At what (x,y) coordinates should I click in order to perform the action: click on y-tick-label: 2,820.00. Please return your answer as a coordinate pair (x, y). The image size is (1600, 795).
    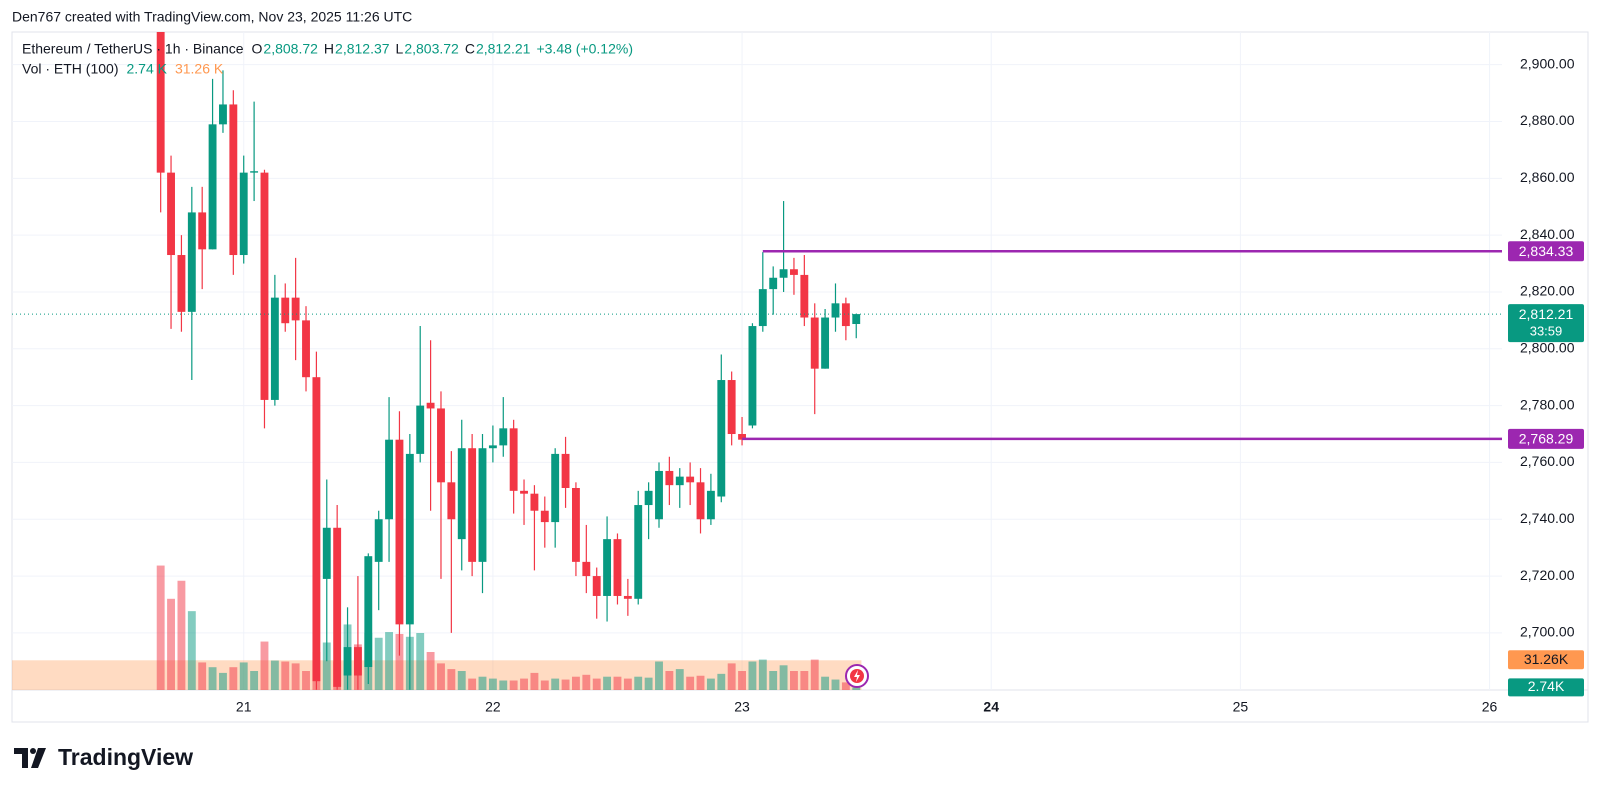
    Looking at the image, I should click on (1547, 291).